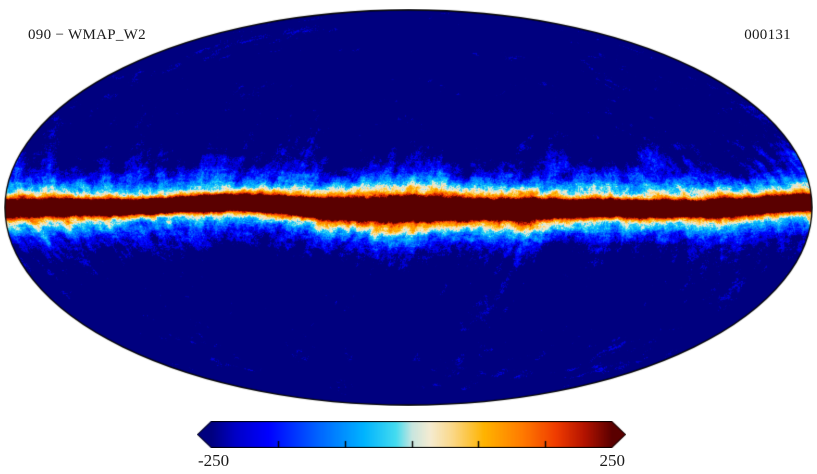  Describe the element at coordinates (411, 434) in the screenshot. I see `colorbar-gradient` at that location.